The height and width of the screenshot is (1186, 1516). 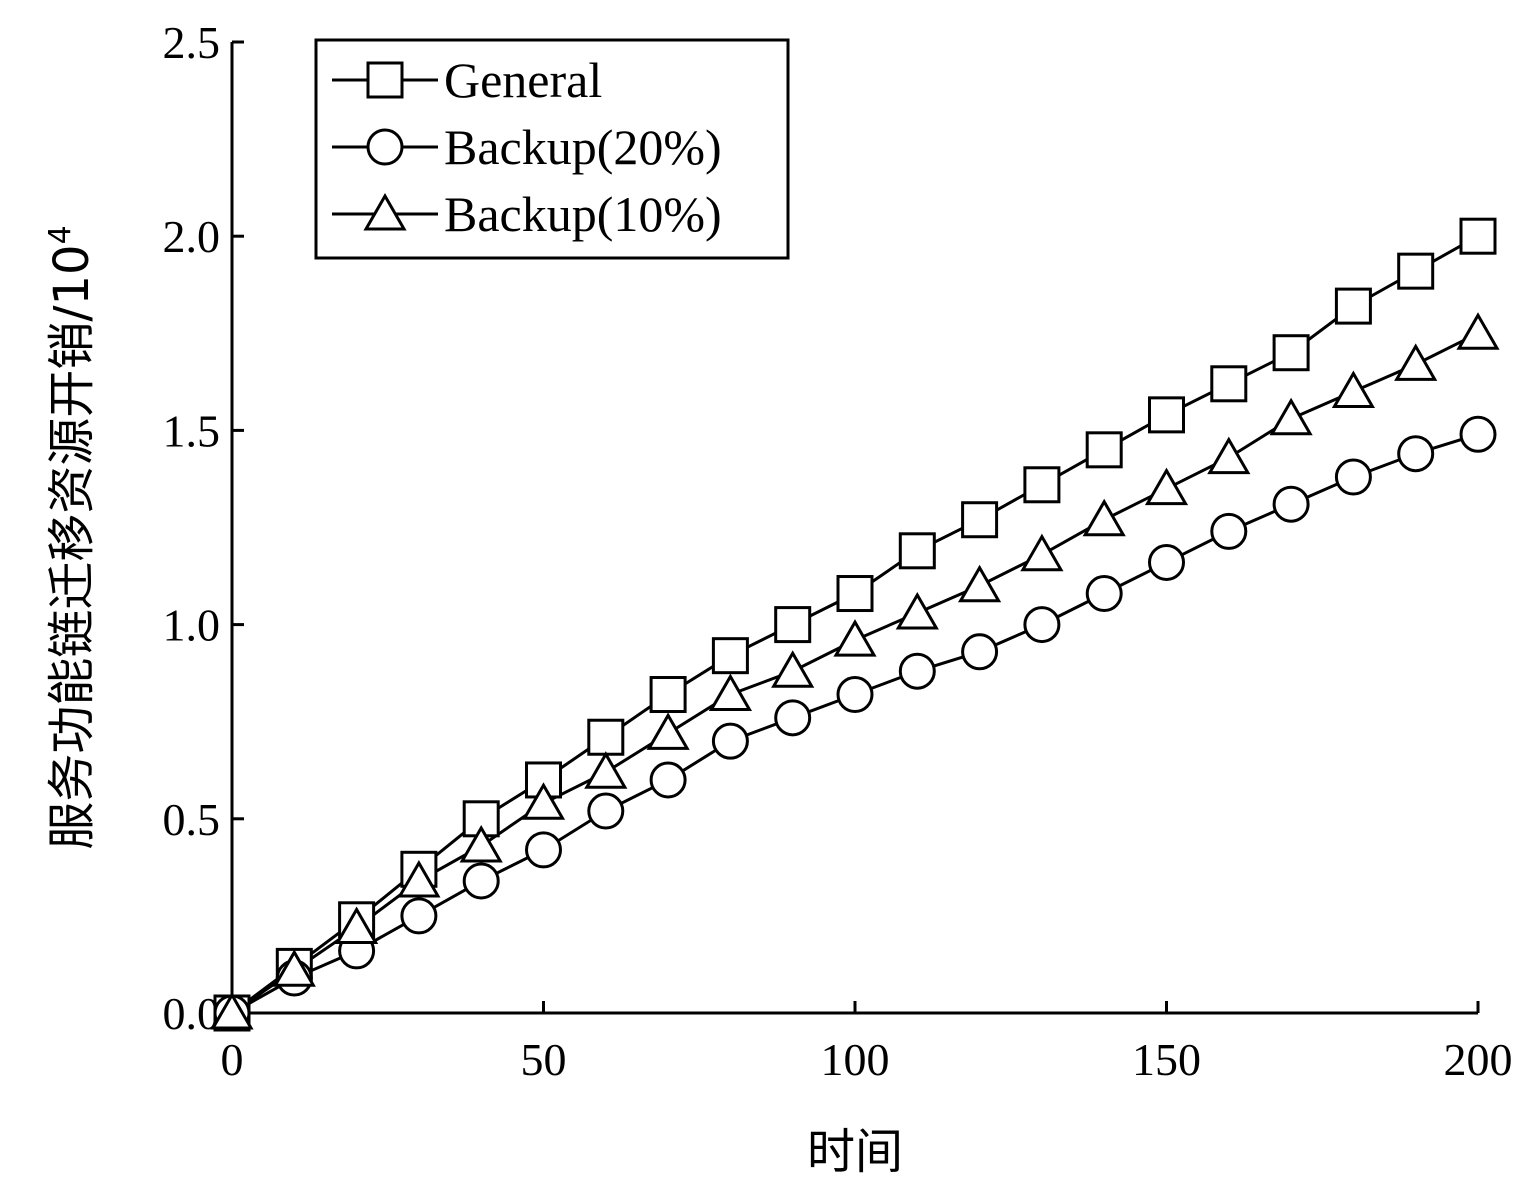 What do you see at coordinates (60, 234) in the screenshot?
I see `y-axis-title-exponent: 4` at bounding box center [60, 234].